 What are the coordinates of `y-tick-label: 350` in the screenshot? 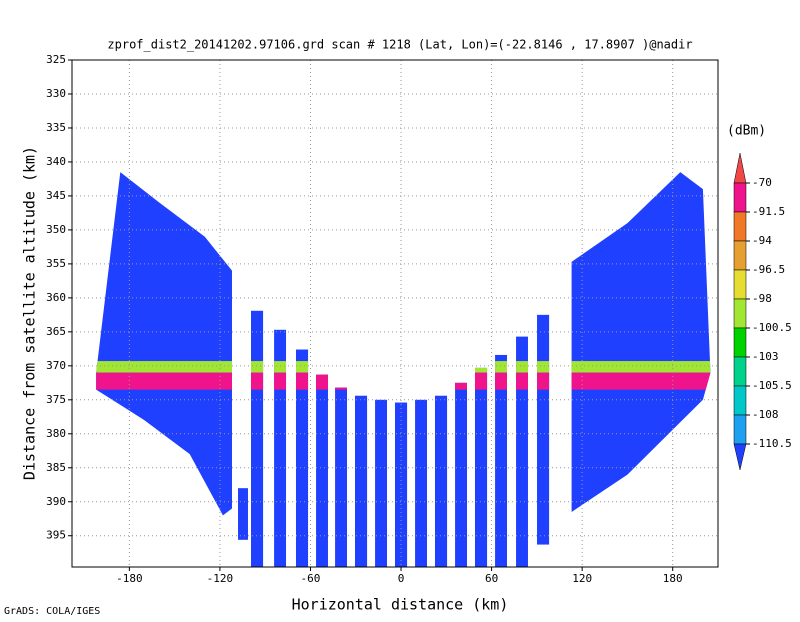 It's located at (56, 229).